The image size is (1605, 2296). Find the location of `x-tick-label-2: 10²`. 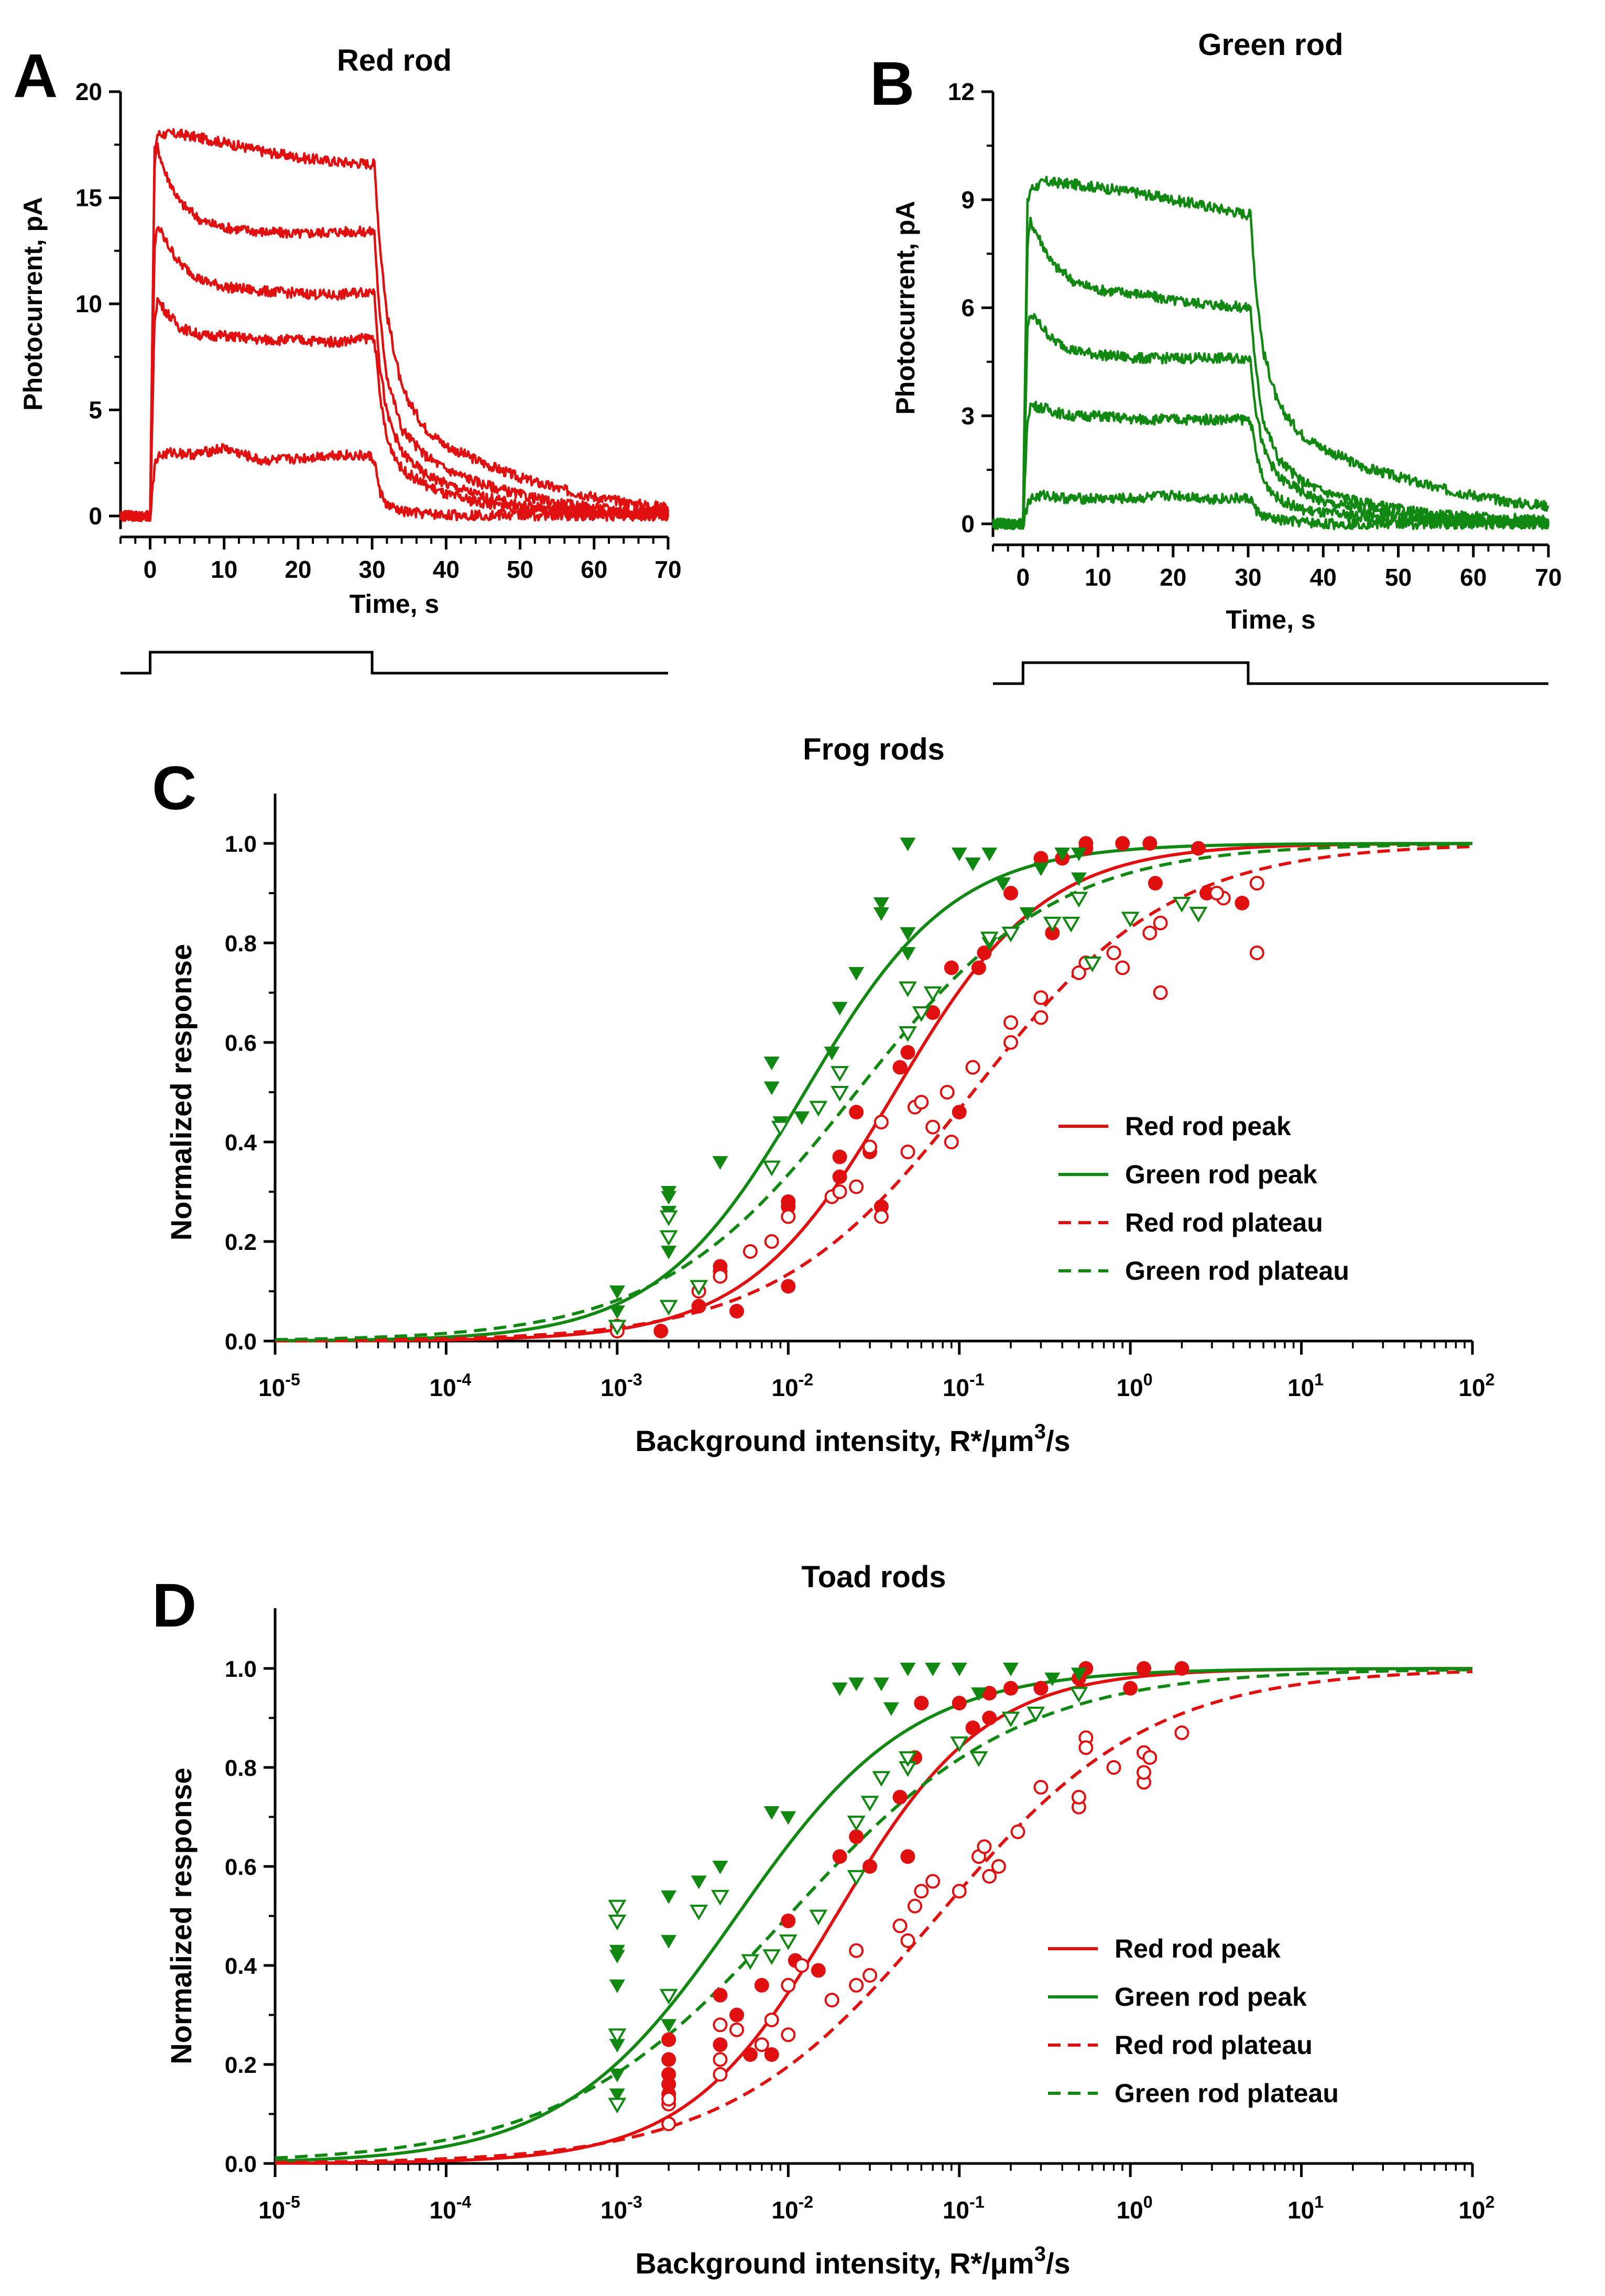

x-tick-label-2: 10² is located at coordinates (1476, 1386).